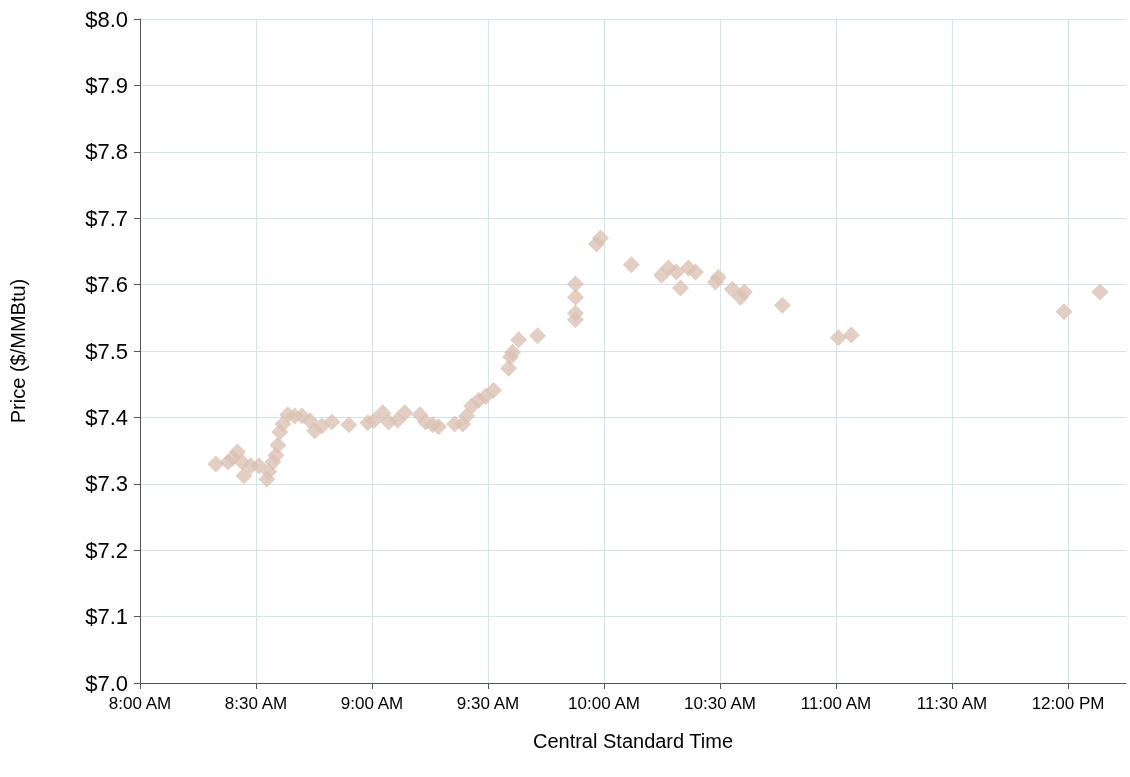  Describe the element at coordinates (106, 152) in the screenshot. I see `y-tick-label: $7.8` at that location.